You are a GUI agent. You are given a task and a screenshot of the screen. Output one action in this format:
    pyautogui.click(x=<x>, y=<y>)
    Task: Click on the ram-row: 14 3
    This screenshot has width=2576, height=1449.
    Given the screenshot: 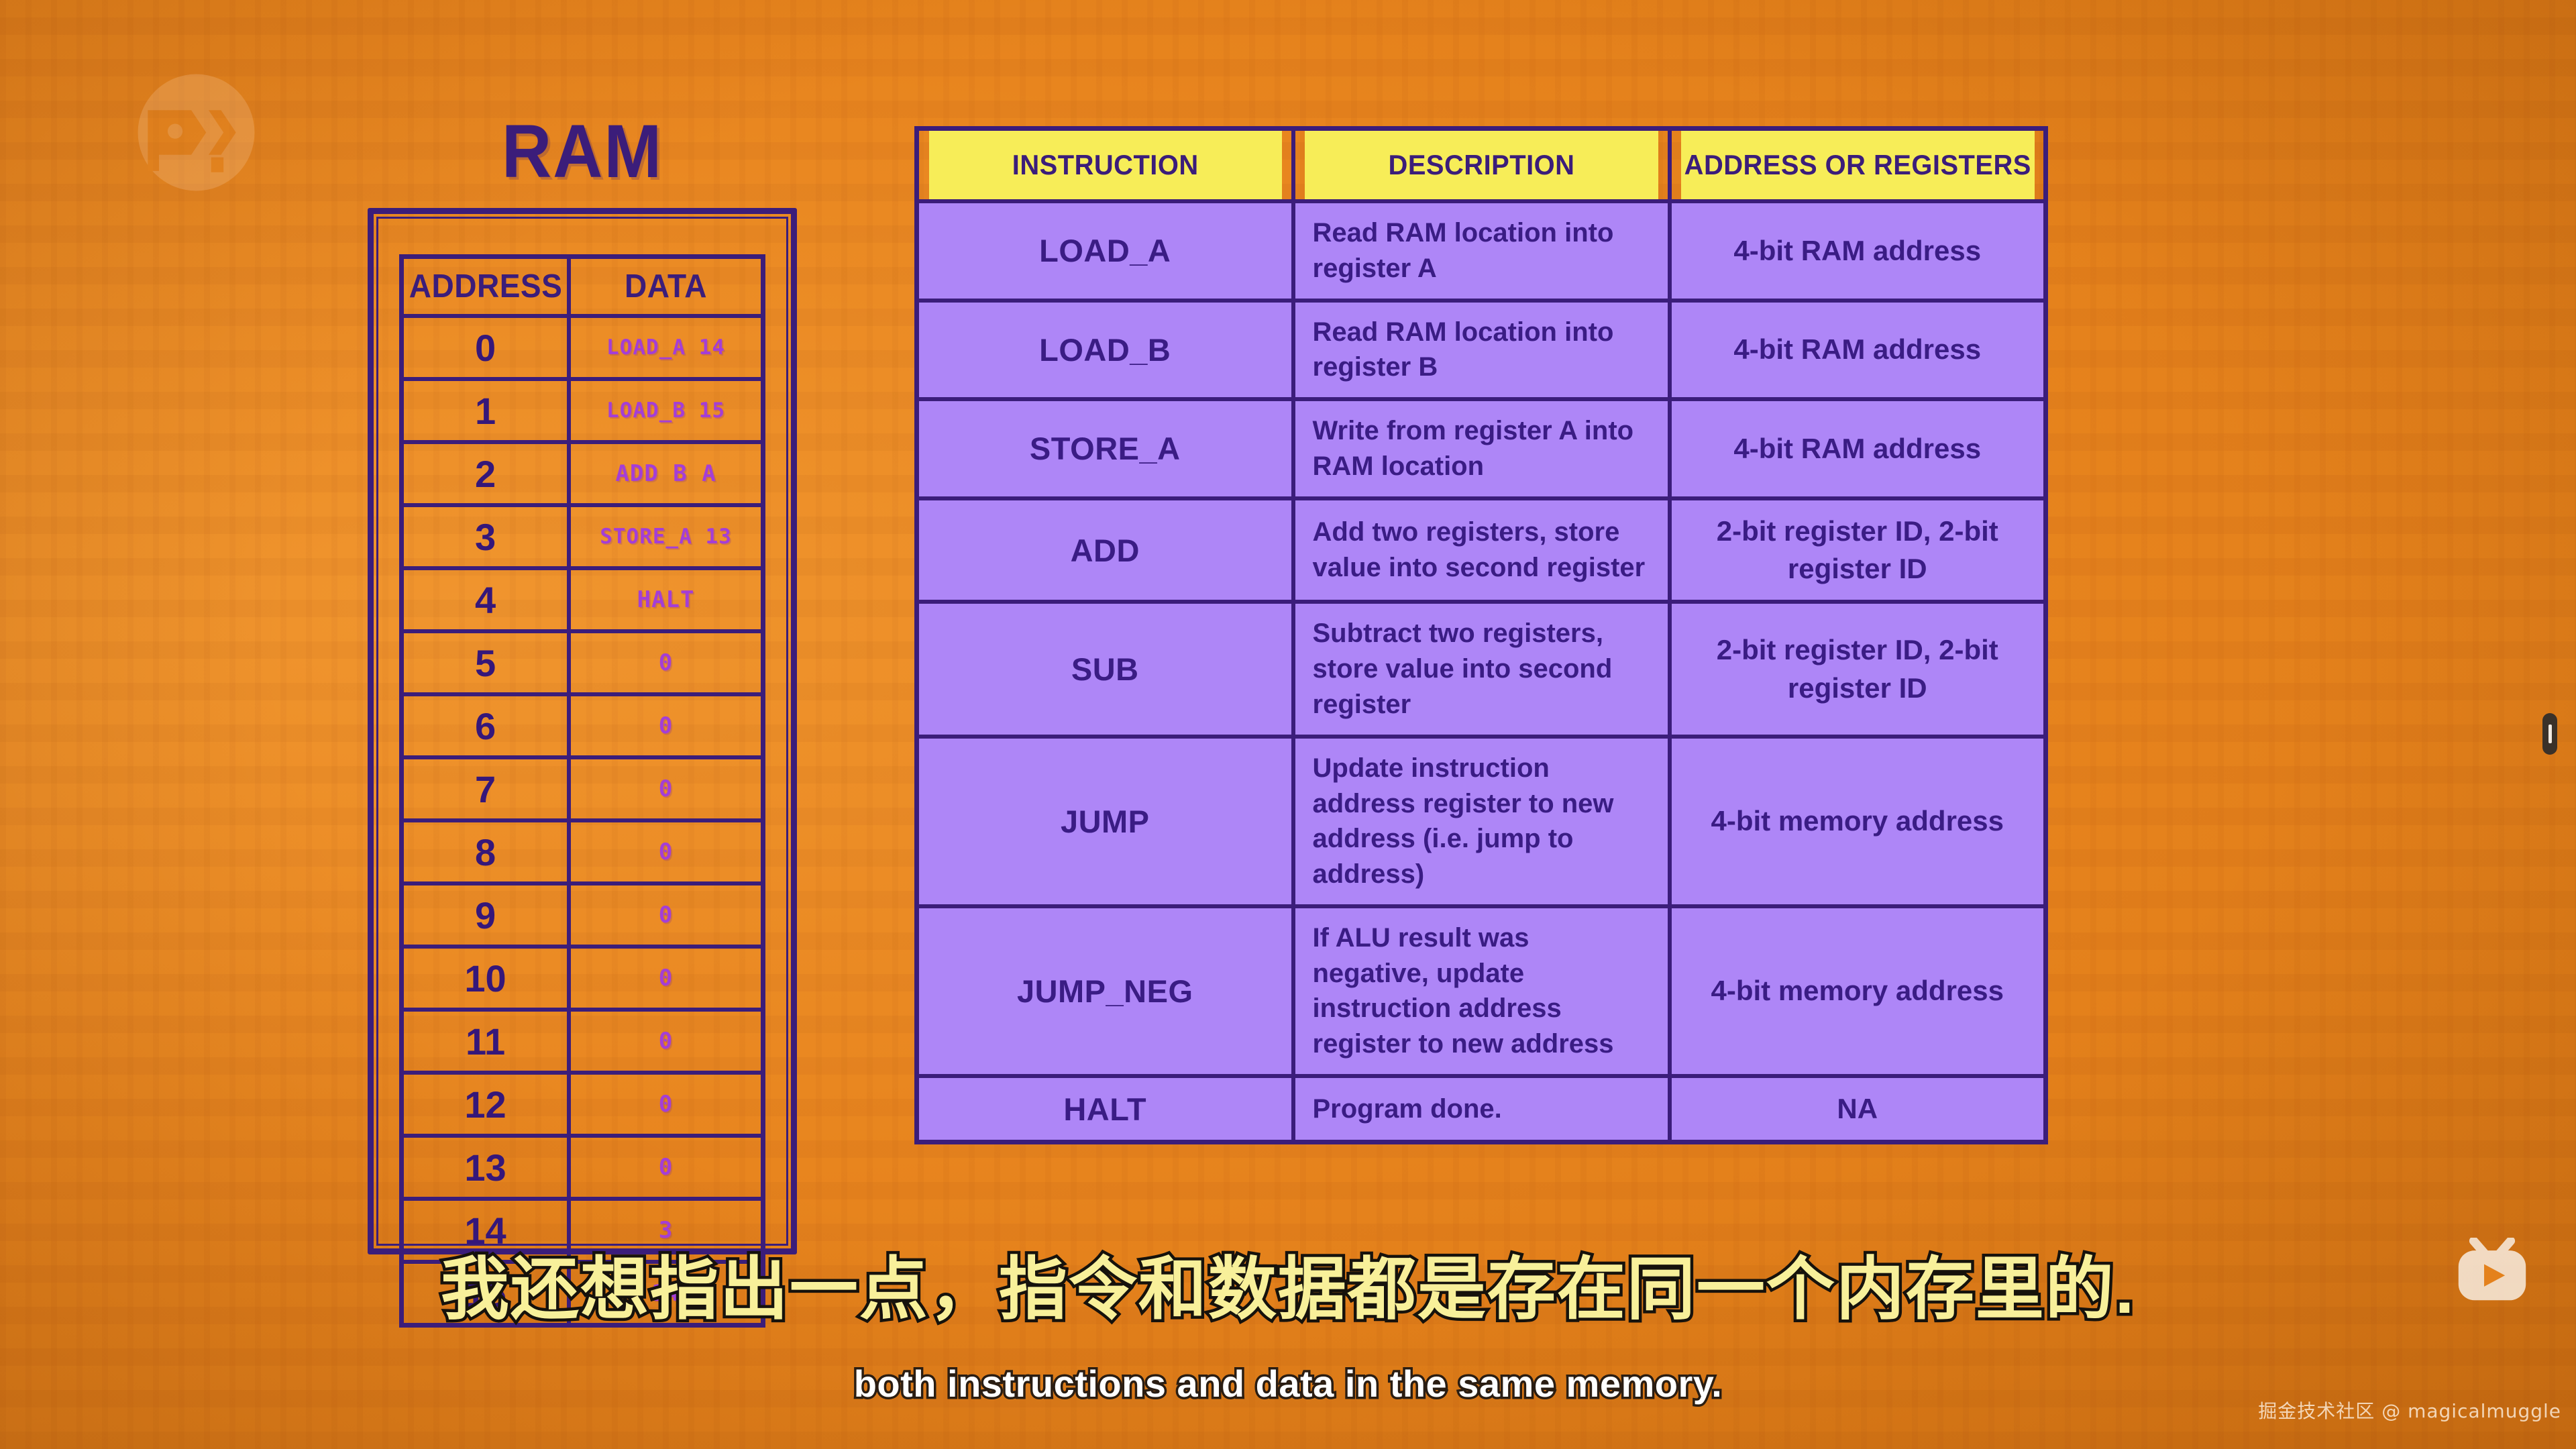 What is the action you would take?
    pyautogui.click(x=582, y=1230)
    